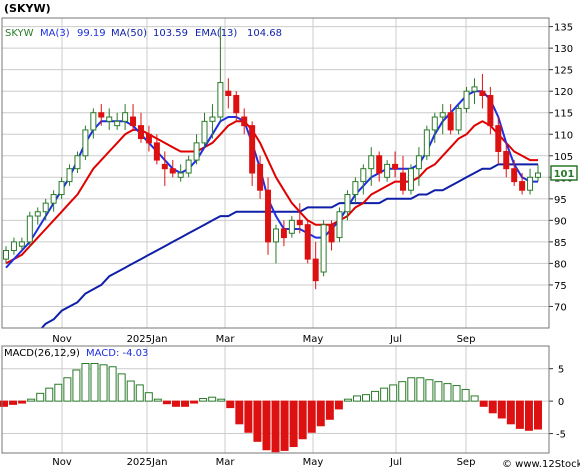  What do you see at coordinates (466, 462) in the screenshot?
I see `macd-x-tick-label: Sep` at bounding box center [466, 462].